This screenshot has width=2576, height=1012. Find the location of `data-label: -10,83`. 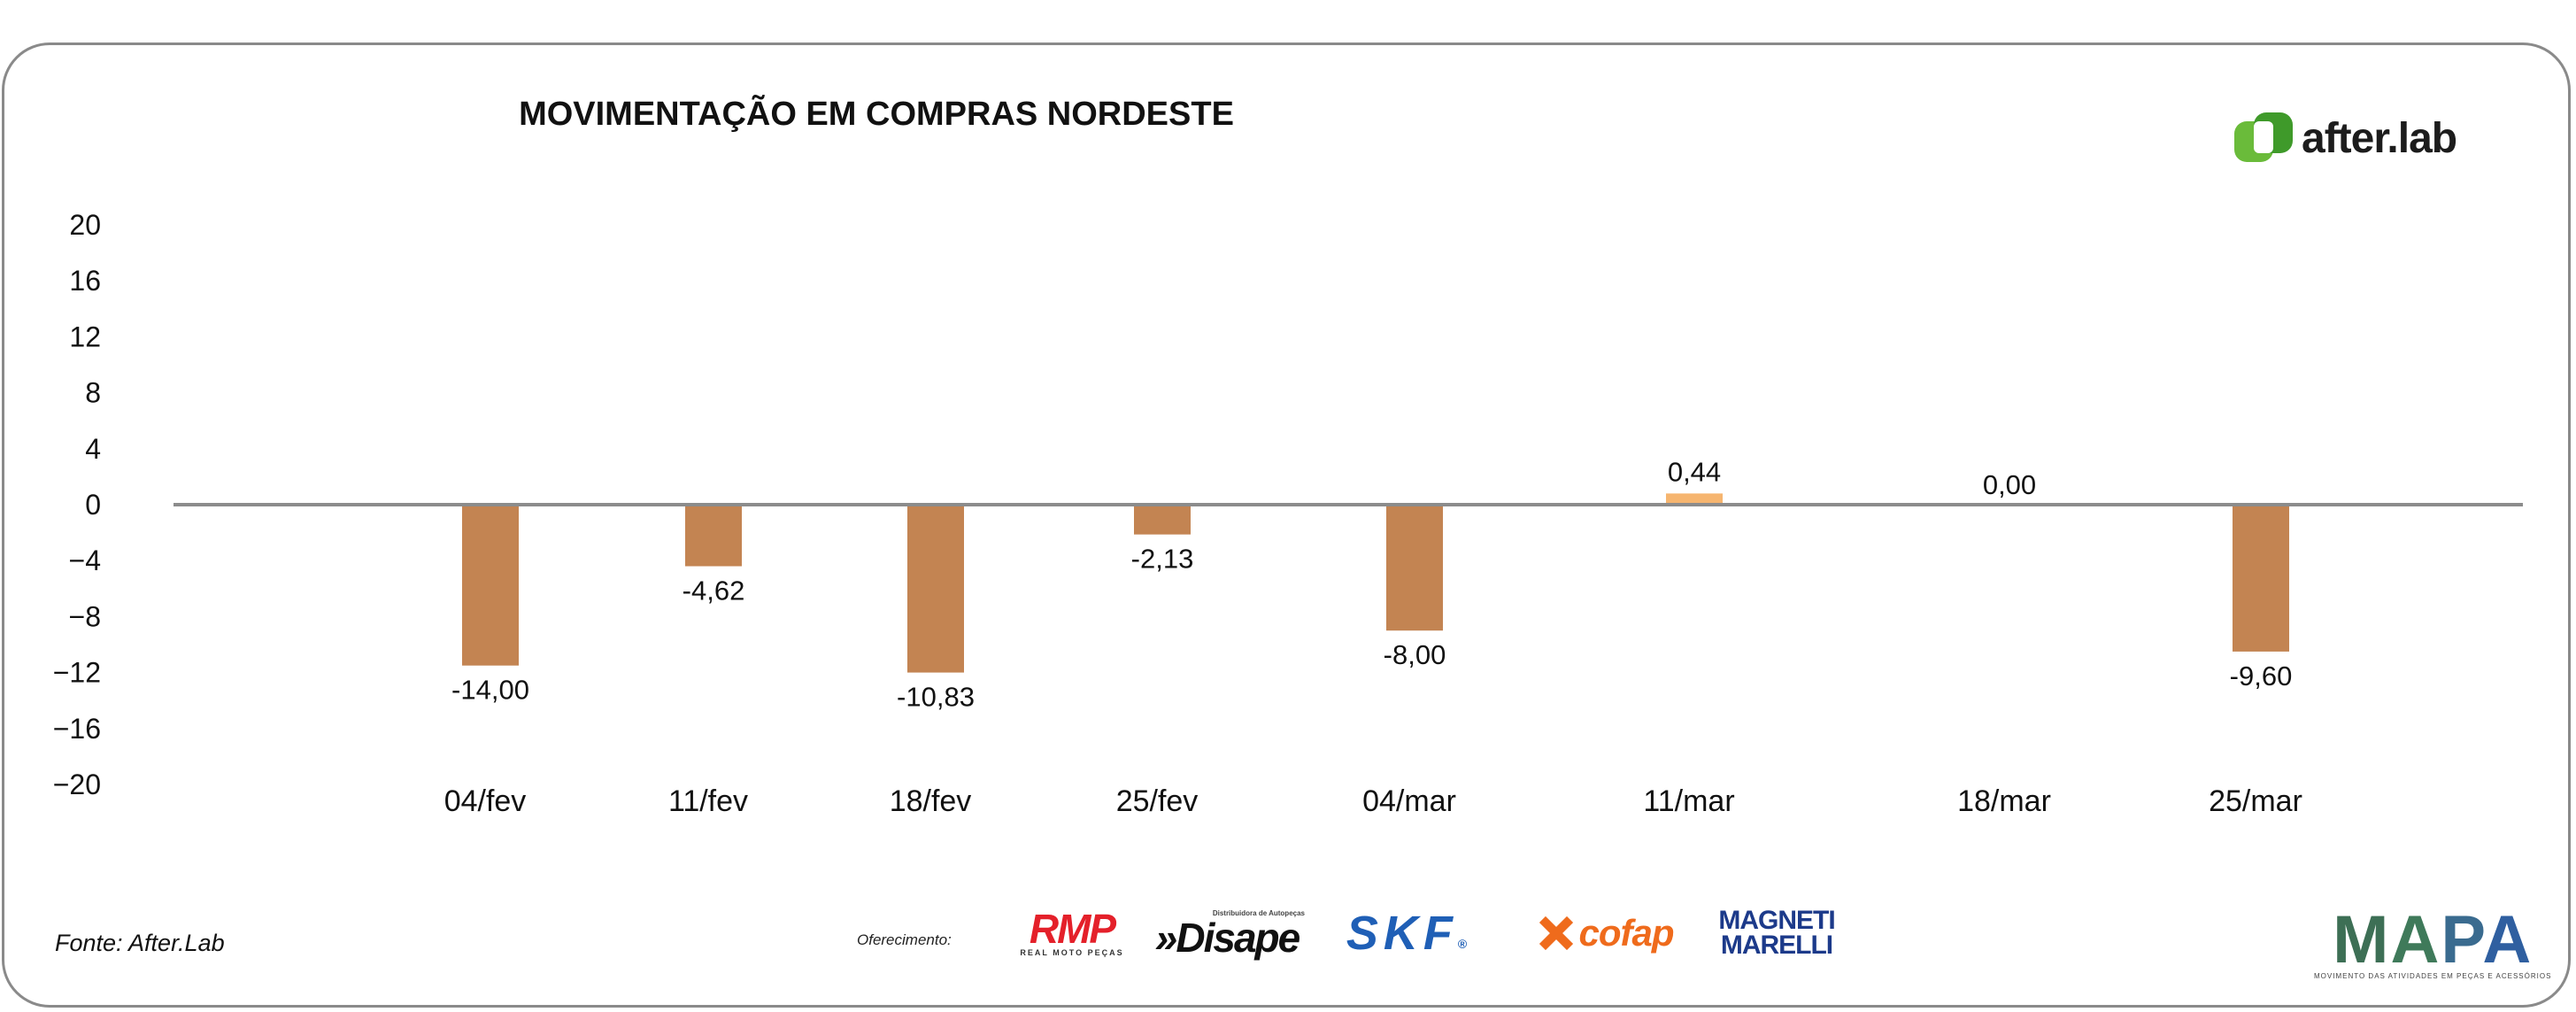

data-label: -10,83 is located at coordinates (936, 697).